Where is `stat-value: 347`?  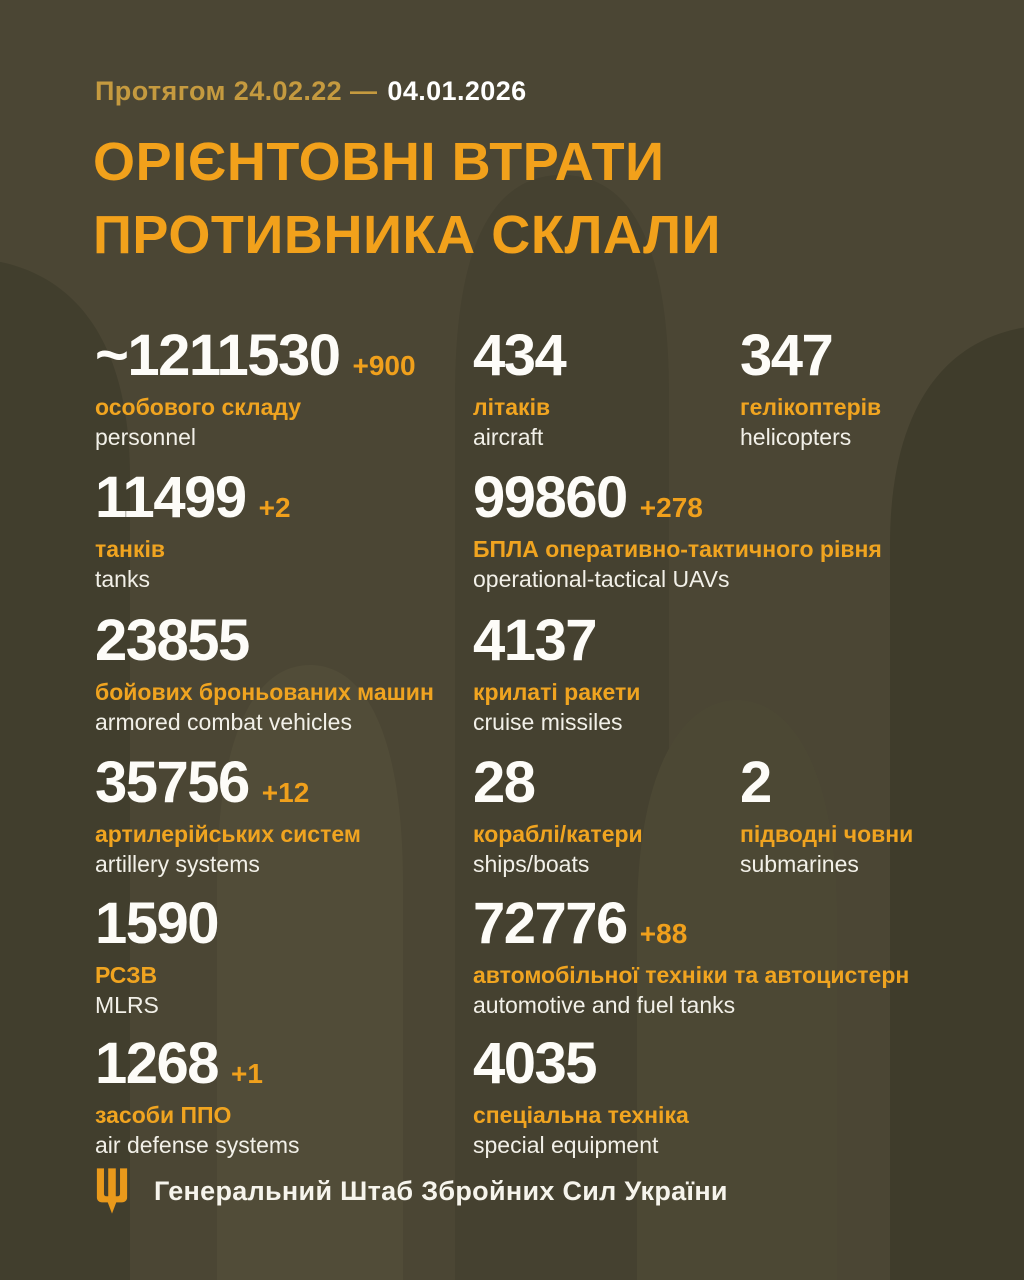
stat-value: 347 is located at coordinates (787, 355).